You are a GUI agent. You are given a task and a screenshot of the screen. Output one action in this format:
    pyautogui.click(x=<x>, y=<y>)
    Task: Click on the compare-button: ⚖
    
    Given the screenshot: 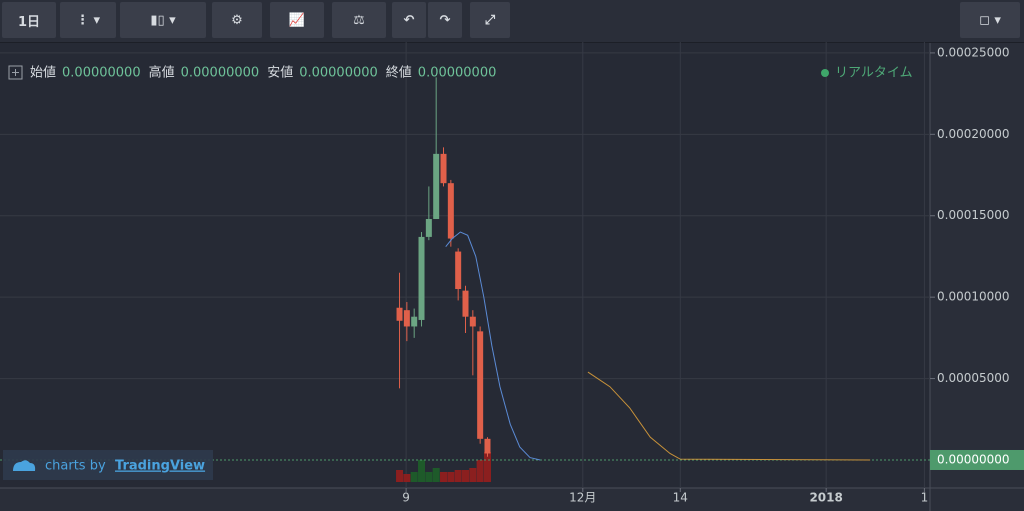 What is the action you would take?
    pyautogui.click(x=359, y=20)
    